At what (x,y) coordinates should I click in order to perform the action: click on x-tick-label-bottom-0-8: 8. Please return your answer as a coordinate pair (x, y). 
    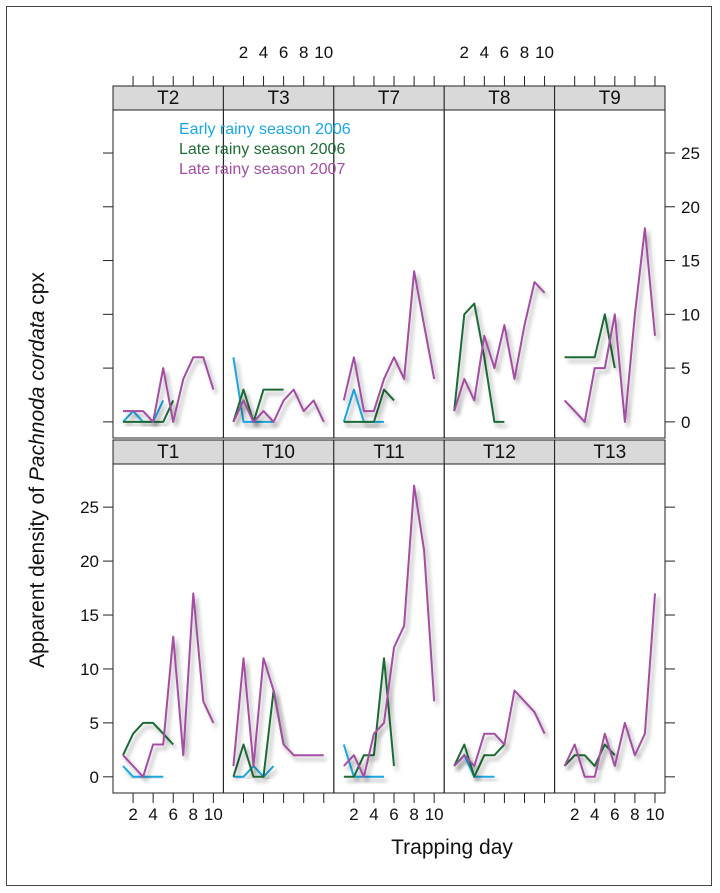
    Looking at the image, I should click on (193, 814).